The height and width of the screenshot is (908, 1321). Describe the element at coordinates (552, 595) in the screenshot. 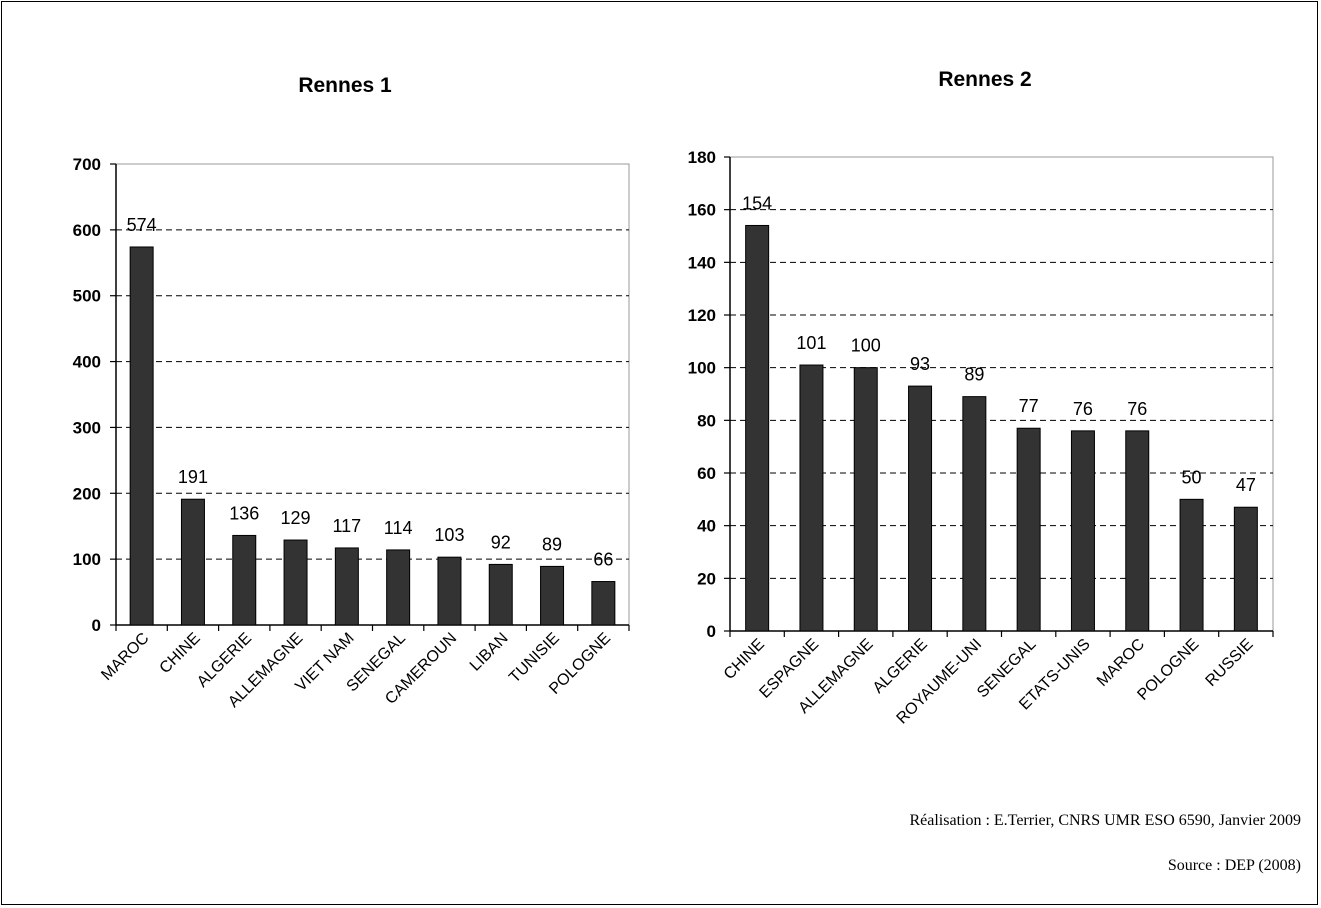

I see `bar-tunisie` at that location.